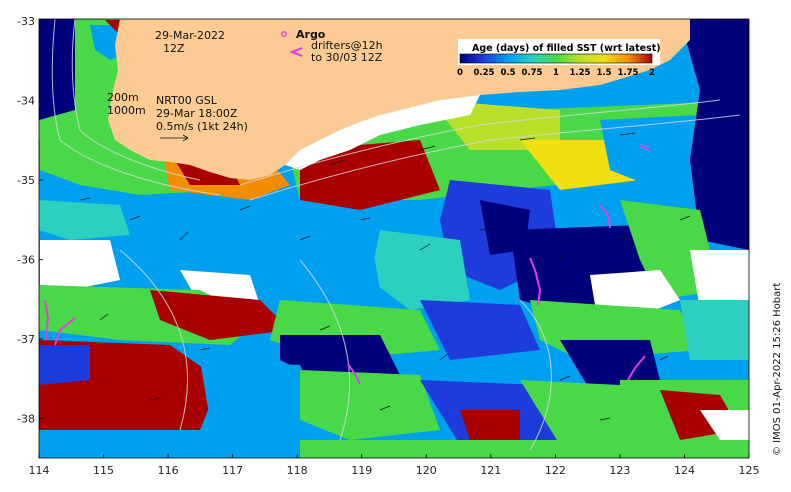 The height and width of the screenshot is (492, 791). What do you see at coordinates (26, 101) in the screenshot?
I see `lat-tick-label: -34` at bounding box center [26, 101].